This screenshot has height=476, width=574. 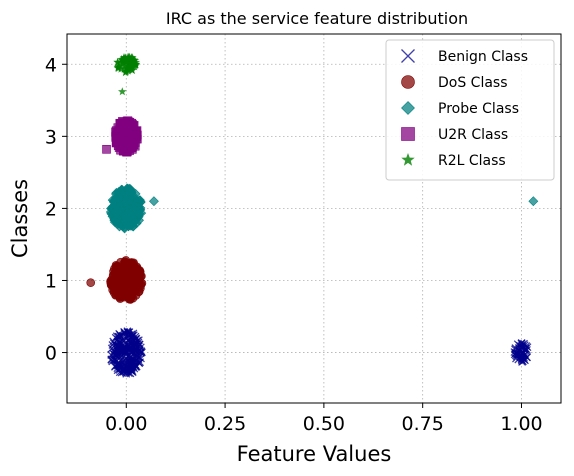 I want to click on y-tick-label: 3, so click(x=51, y=137).